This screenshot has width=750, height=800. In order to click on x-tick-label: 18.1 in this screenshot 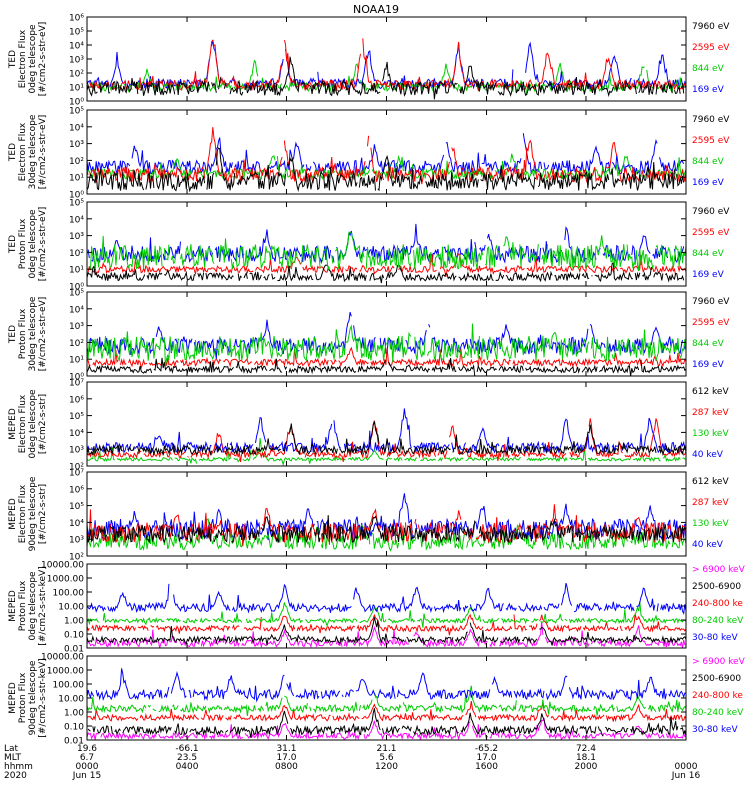, I will do `click(586, 758)`.